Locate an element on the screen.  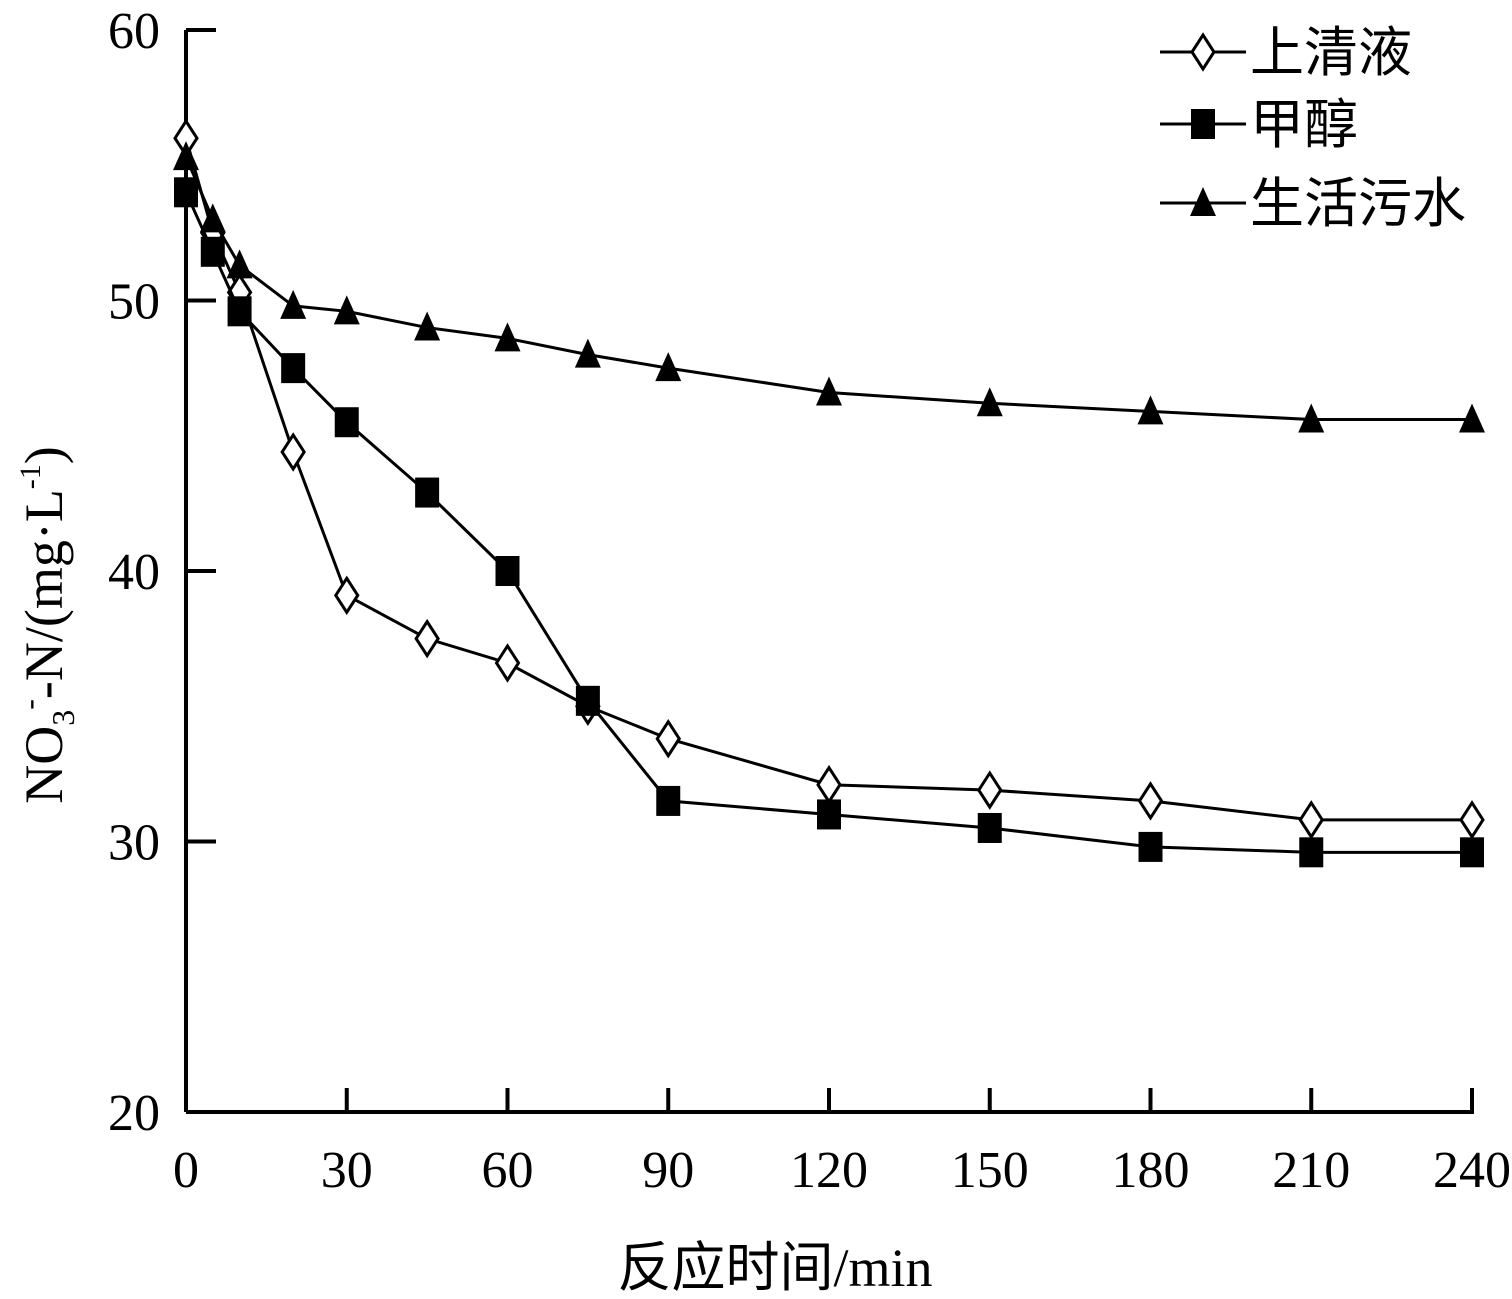
y-tick-label: 50 is located at coordinates (134, 302).